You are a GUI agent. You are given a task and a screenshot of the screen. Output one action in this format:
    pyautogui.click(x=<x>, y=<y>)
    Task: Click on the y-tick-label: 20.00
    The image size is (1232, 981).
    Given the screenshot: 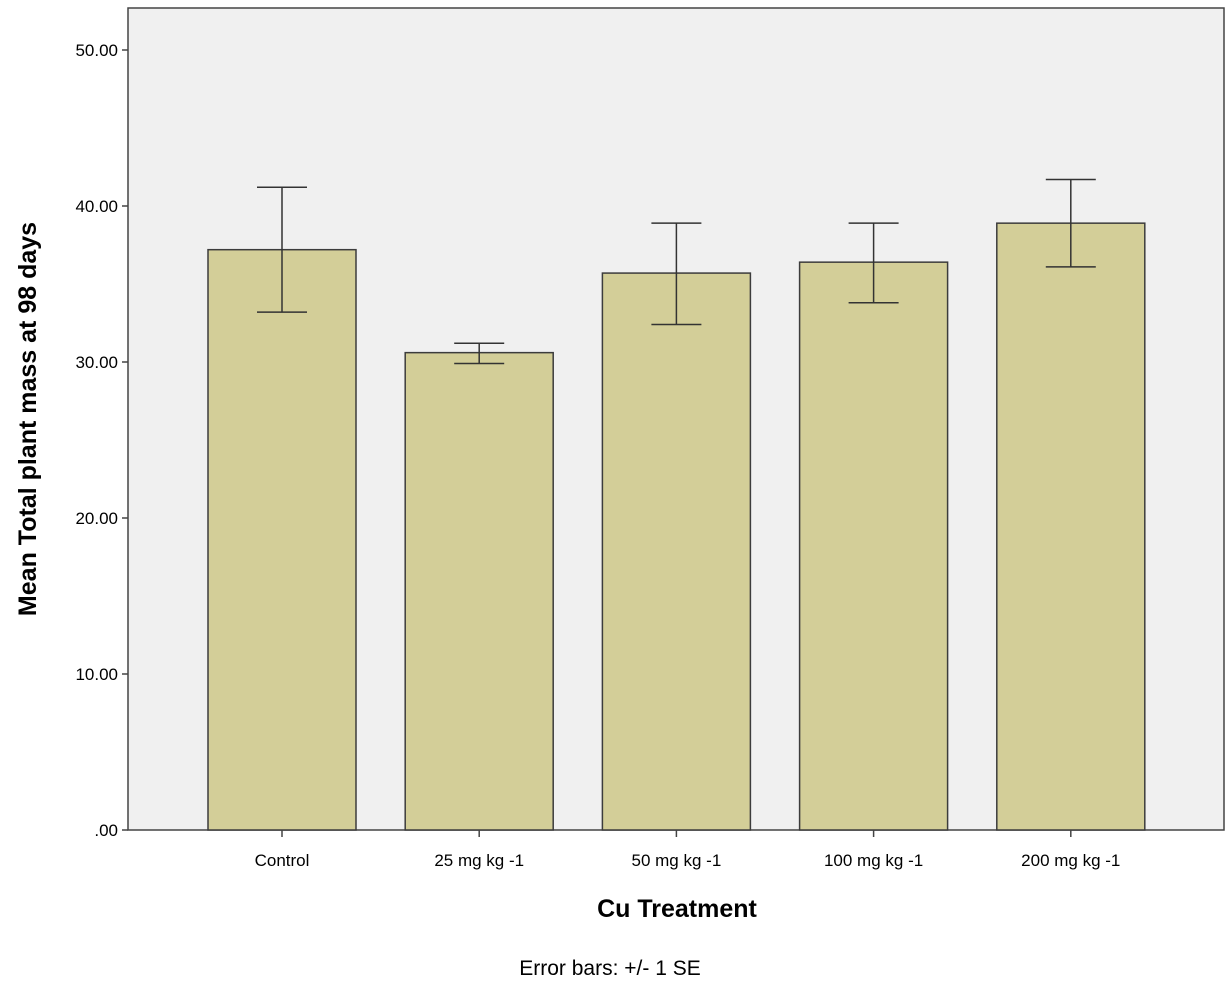 What is the action you would take?
    pyautogui.click(x=96, y=518)
    